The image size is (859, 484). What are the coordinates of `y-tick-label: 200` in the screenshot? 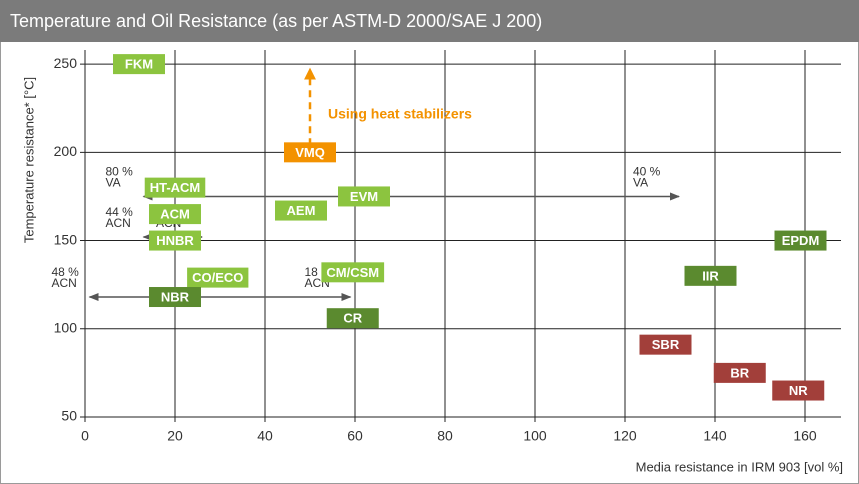 It's located at (66, 151).